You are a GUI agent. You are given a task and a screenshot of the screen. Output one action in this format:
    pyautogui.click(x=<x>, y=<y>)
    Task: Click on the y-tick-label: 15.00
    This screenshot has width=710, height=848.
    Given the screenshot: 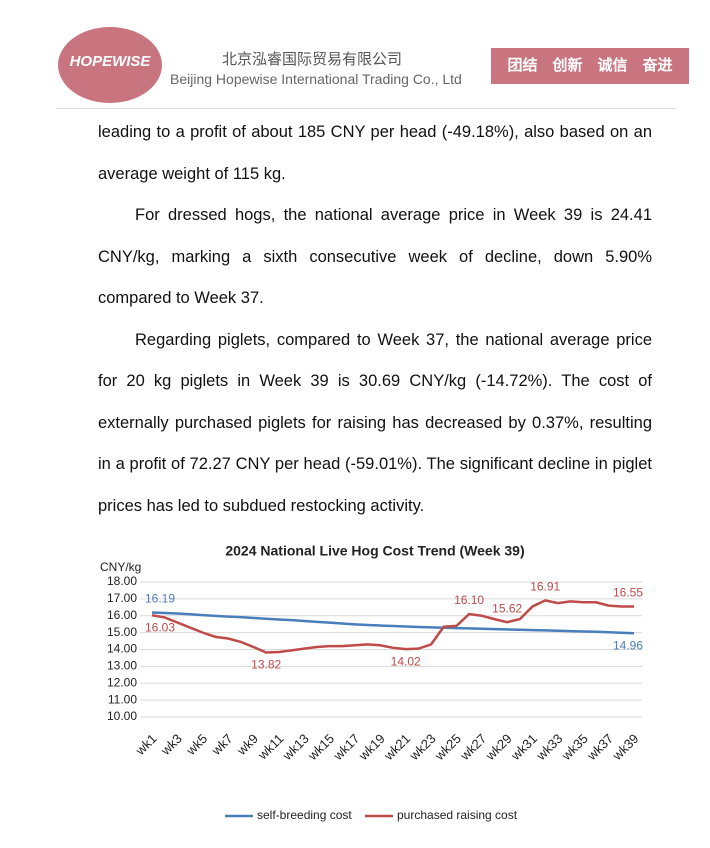 What is the action you would take?
    pyautogui.click(x=122, y=632)
    